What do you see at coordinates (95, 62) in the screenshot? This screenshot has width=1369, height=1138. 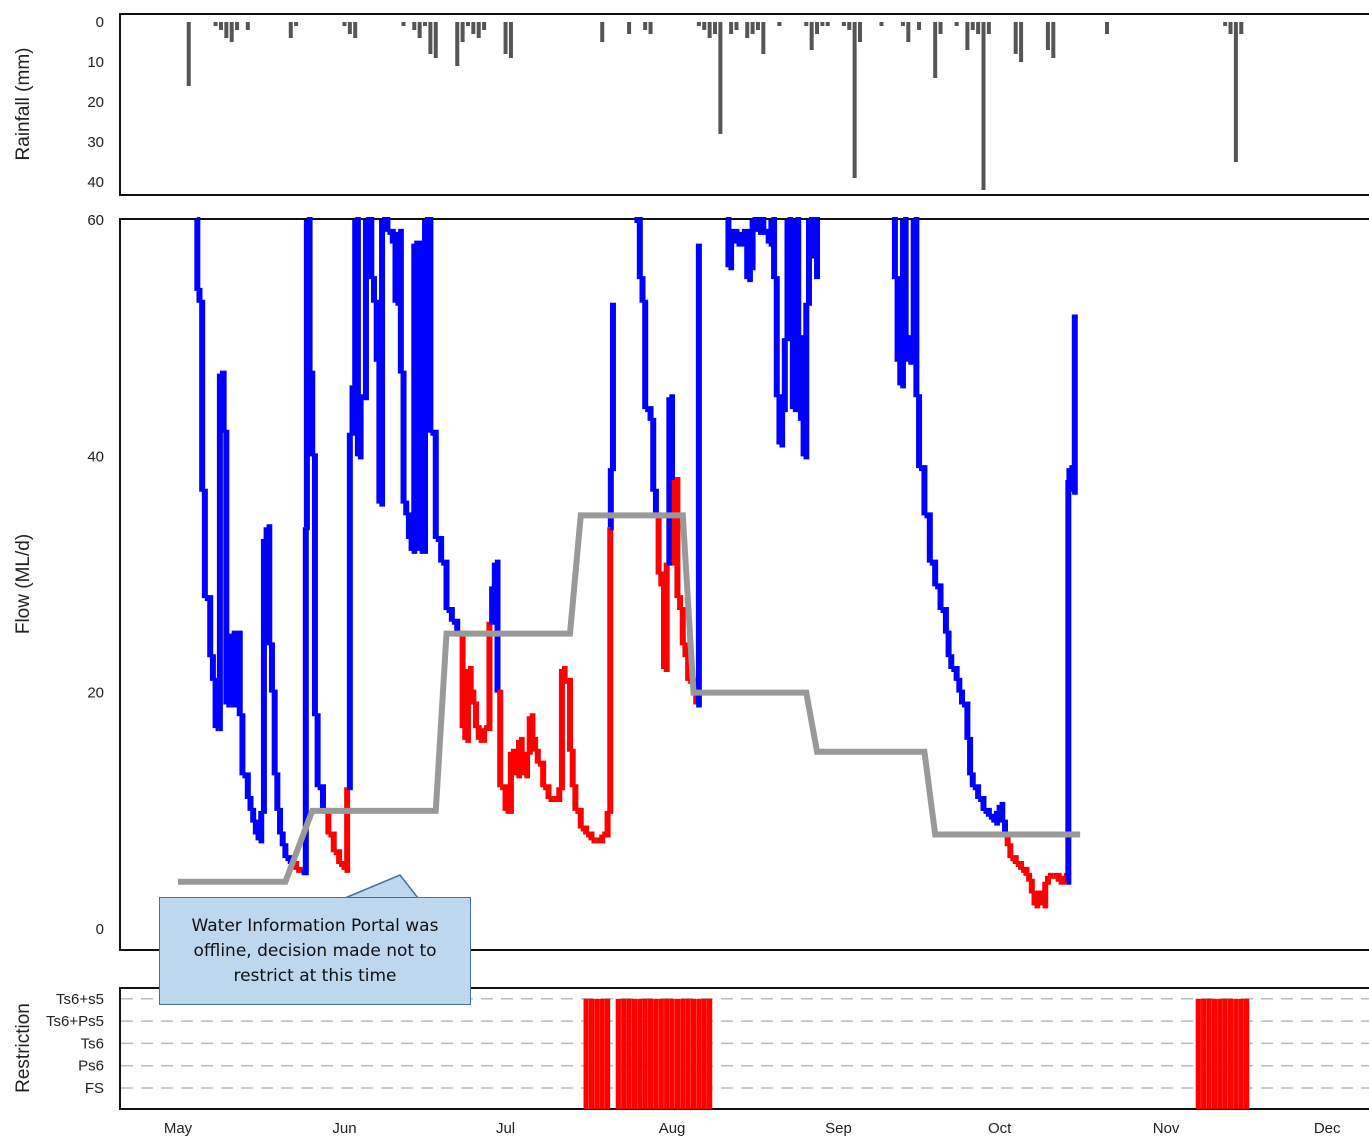 I see `rainfall-ytick-10: 10` at bounding box center [95, 62].